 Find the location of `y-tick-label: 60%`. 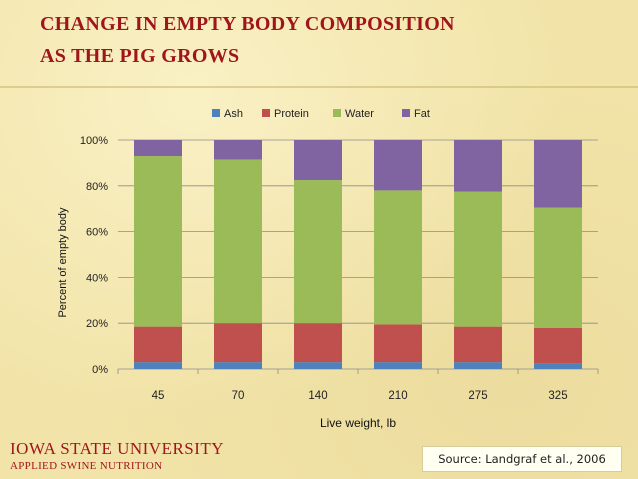

y-tick-label: 60% is located at coordinates (97, 233).